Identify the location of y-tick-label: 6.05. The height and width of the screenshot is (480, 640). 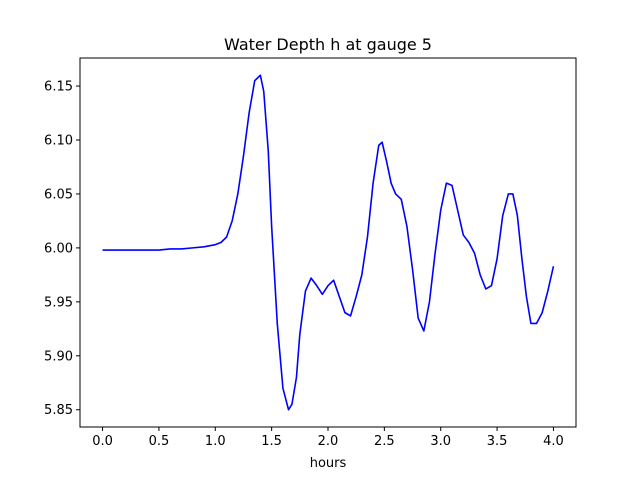
(58, 194).